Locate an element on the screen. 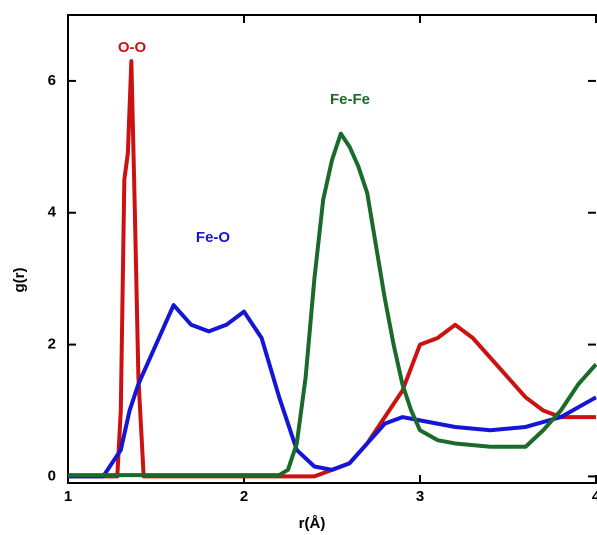  x-tick-label: 3 is located at coordinates (420, 496).